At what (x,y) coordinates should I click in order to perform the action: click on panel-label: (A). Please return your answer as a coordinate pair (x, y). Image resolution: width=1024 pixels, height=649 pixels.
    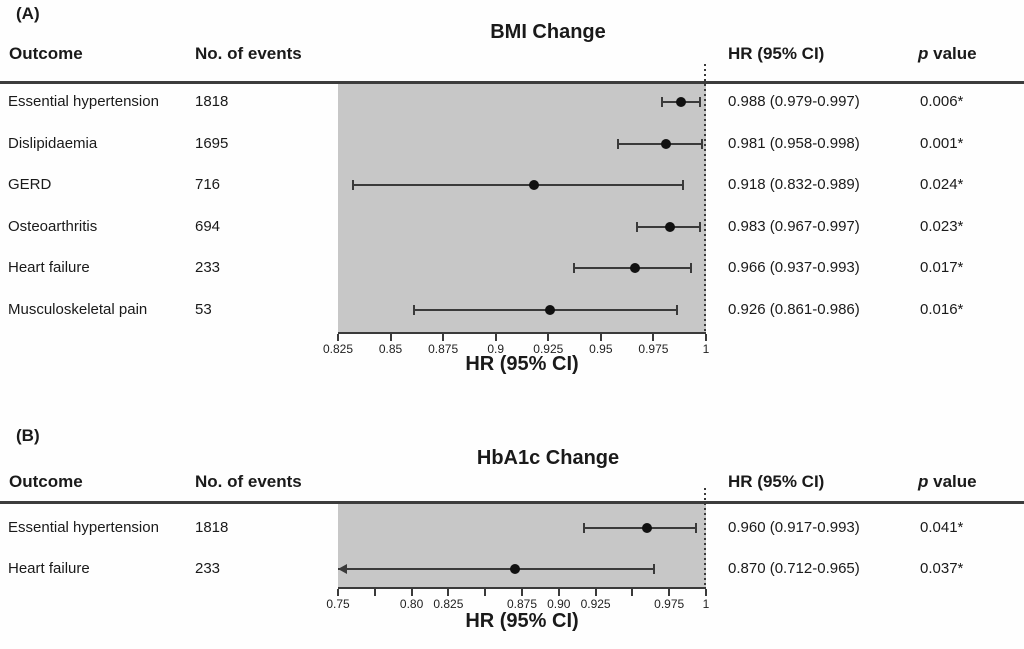
    Looking at the image, I should click on (28, 13).